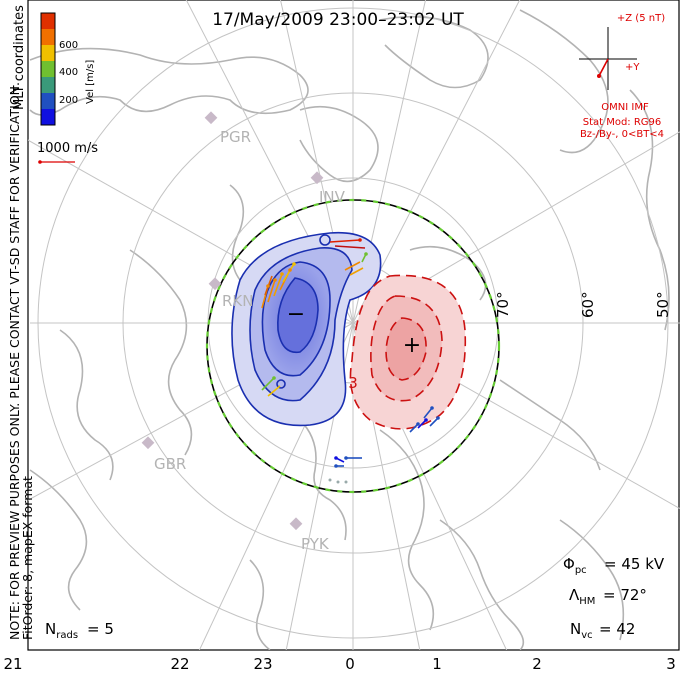 Image resolution: width=680 pixels, height=674 pixels. Describe the element at coordinates (617, 629) in the screenshot. I see `n-vc-value: = 42` at that location.